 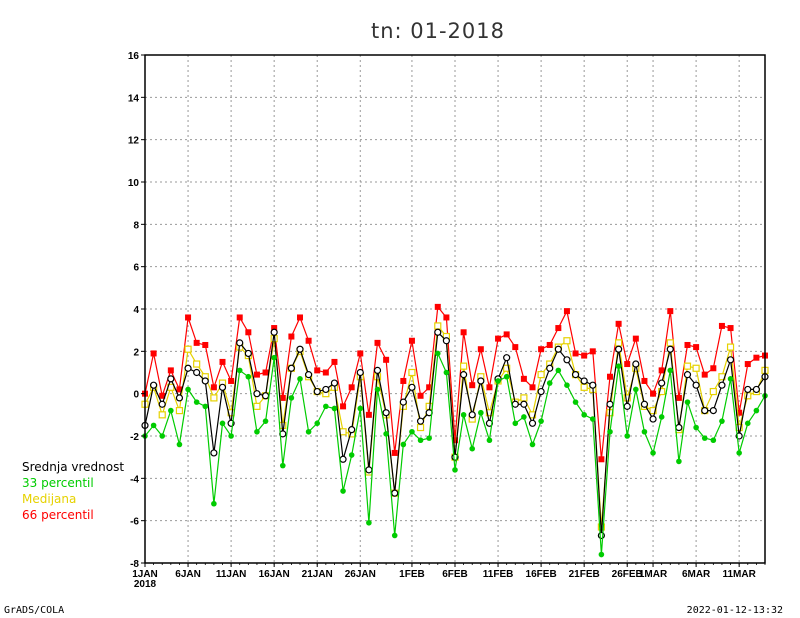 I want to click on x-tick-label: 16JAN, so click(x=274, y=574).